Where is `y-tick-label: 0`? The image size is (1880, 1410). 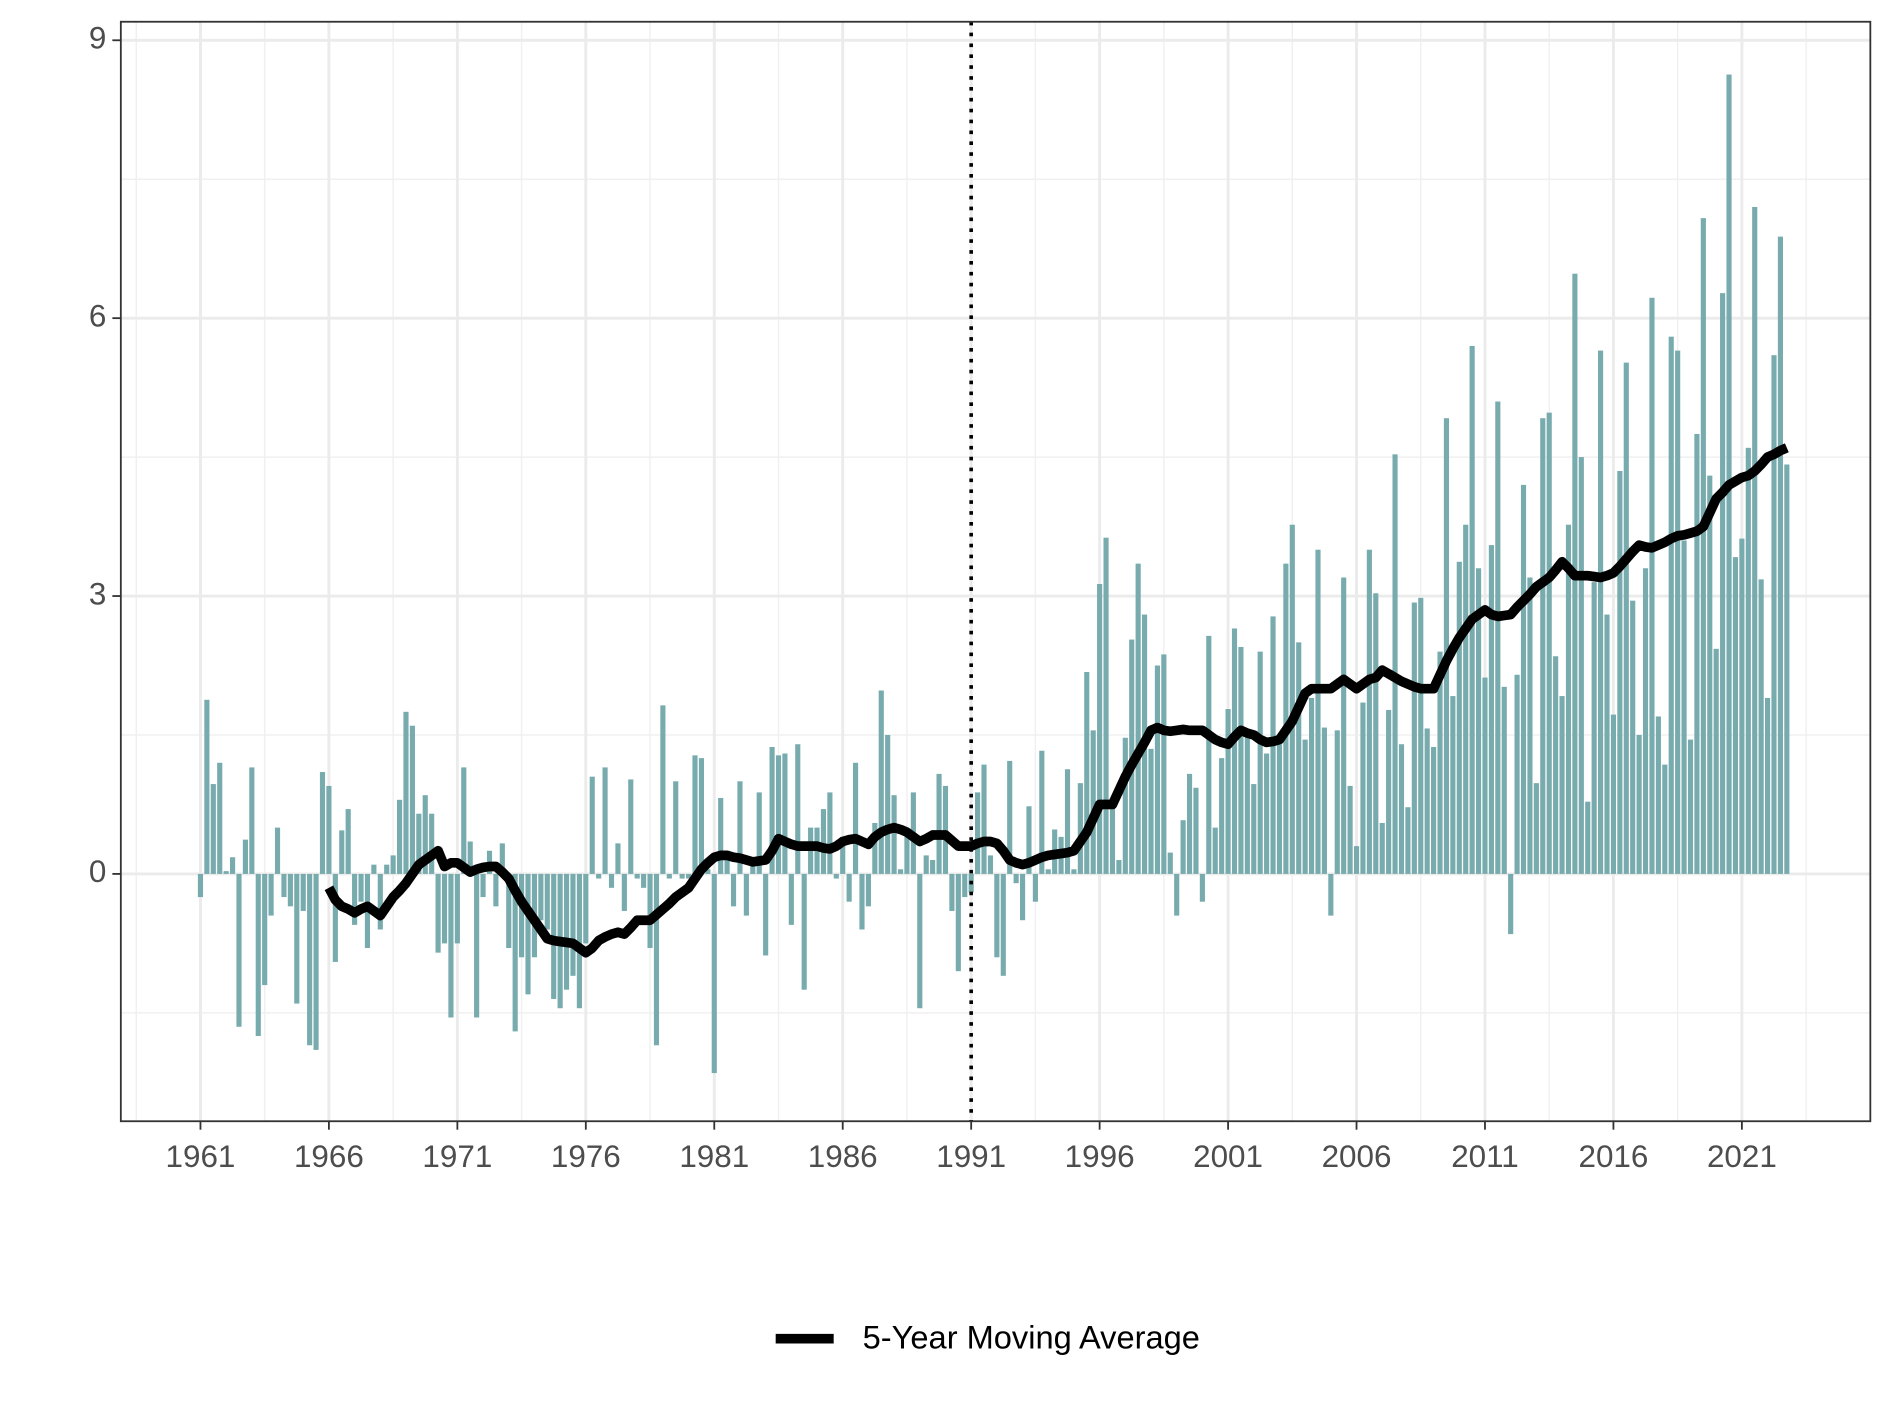 y-tick-label: 0 is located at coordinates (97, 871).